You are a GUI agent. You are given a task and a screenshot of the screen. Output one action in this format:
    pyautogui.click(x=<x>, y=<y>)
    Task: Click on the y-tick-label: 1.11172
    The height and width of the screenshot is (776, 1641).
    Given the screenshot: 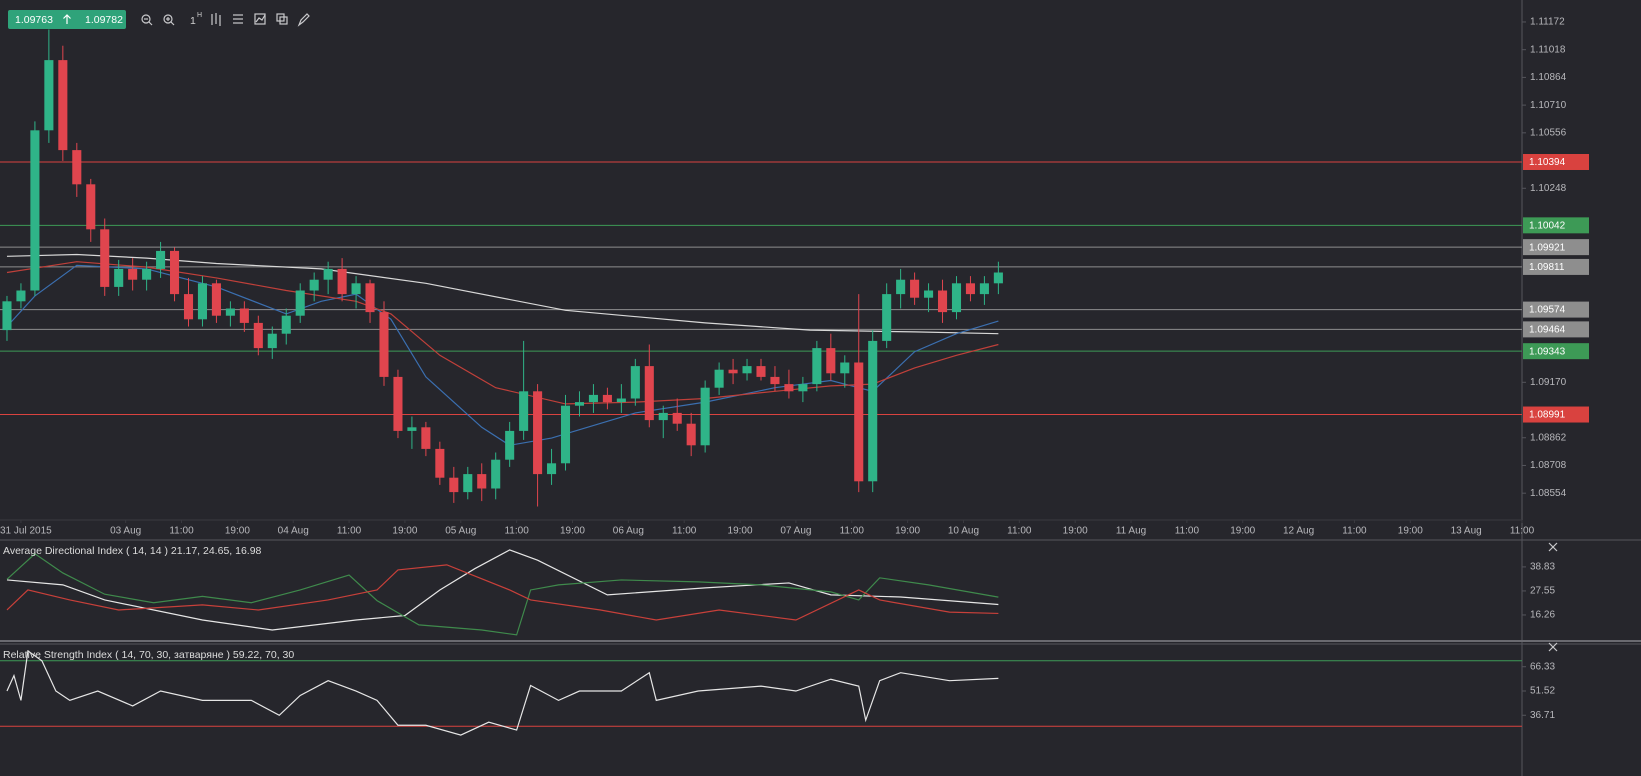 What is the action you would take?
    pyautogui.click(x=1547, y=22)
    